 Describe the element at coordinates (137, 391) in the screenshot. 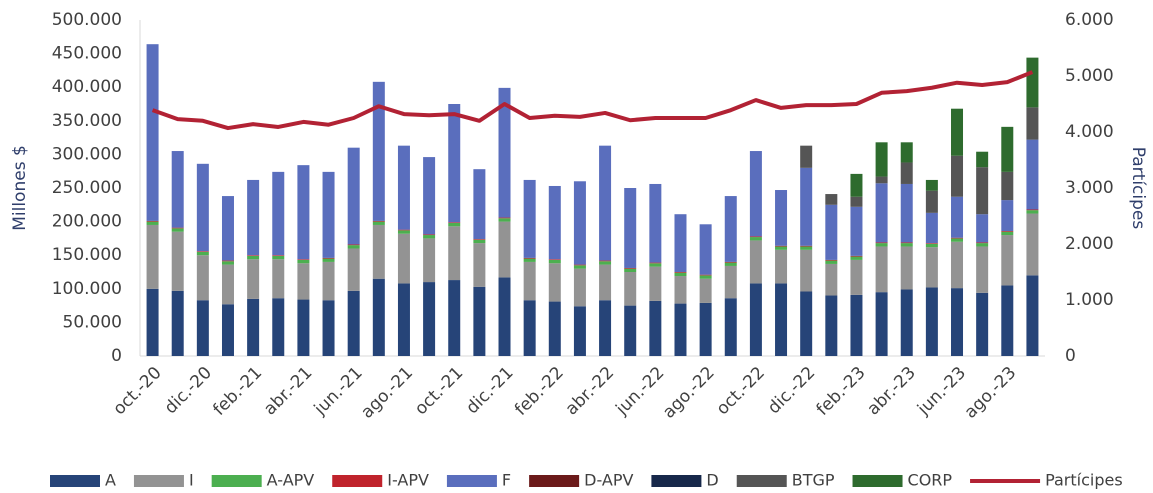

I see `x-tick-label: oct.-20` at that location.